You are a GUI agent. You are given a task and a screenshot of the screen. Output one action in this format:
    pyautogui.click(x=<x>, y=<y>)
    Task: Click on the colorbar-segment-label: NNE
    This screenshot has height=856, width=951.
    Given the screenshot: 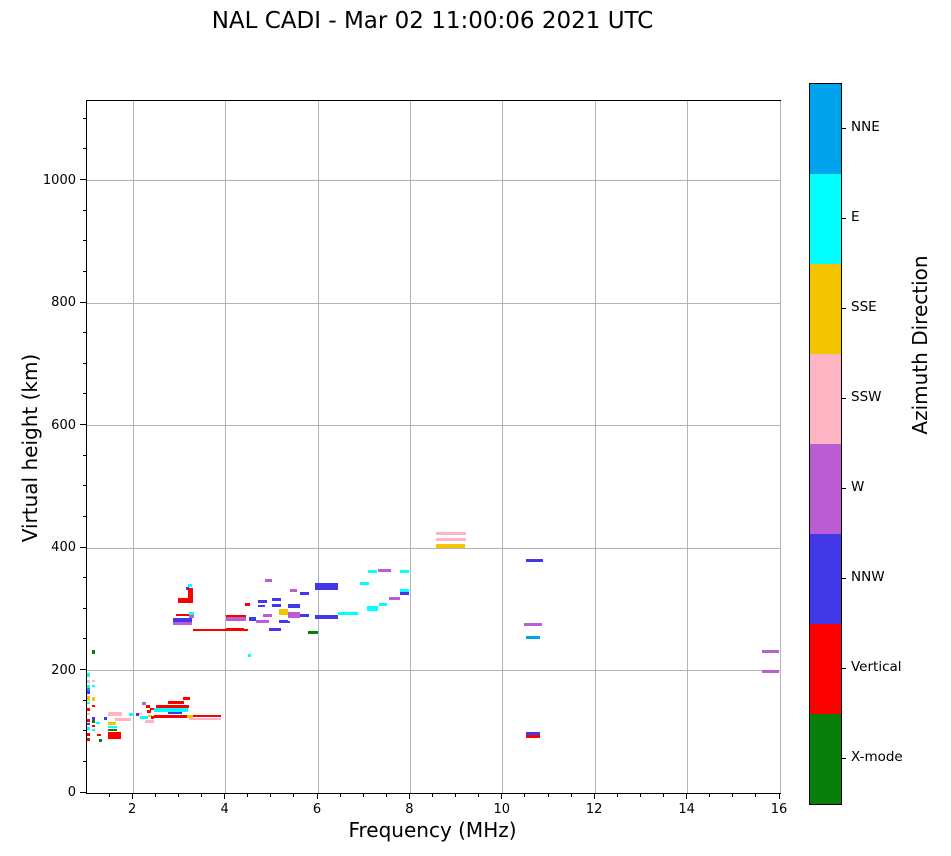 What is the action you would take?
    pyautogui.click(x=865, y=127)
    